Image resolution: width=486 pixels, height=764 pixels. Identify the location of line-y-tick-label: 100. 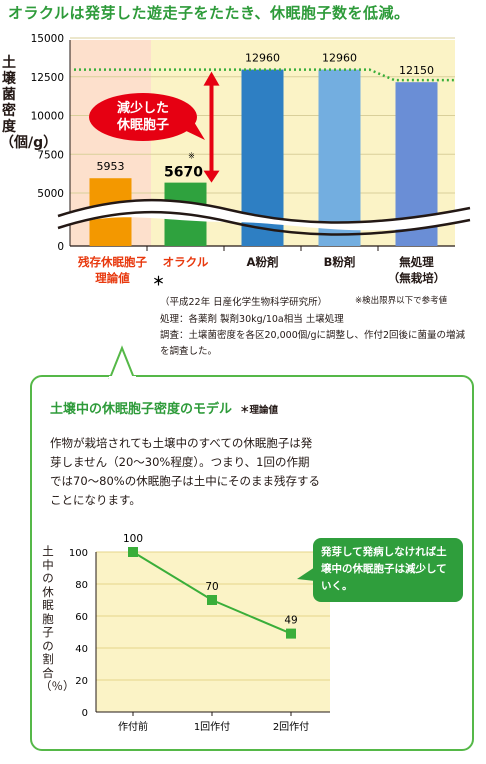
(78, 553).